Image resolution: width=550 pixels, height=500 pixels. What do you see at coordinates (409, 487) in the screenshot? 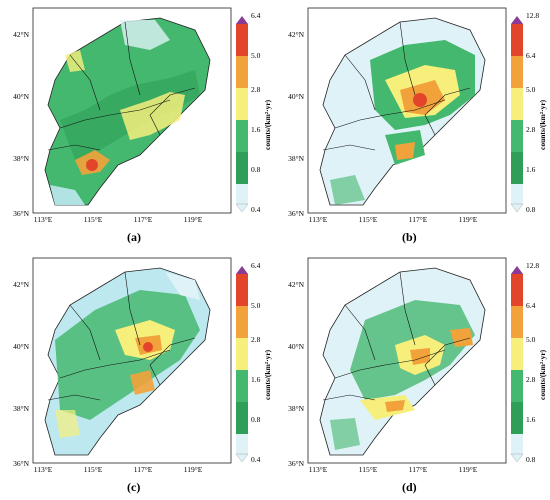
I see `panel-label: (d)` at bounding box center [409, 487].